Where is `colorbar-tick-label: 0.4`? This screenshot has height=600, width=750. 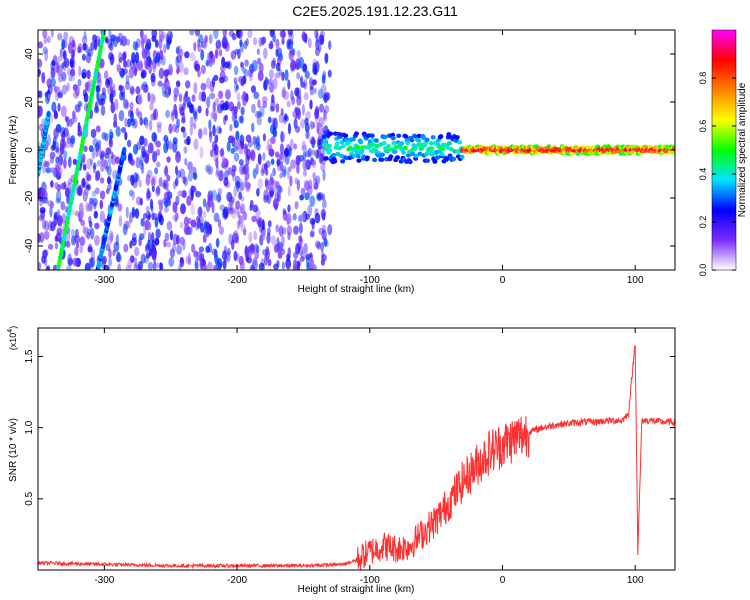
colorbar-tick-label: 0.4 is located at coordinates (703, 174).